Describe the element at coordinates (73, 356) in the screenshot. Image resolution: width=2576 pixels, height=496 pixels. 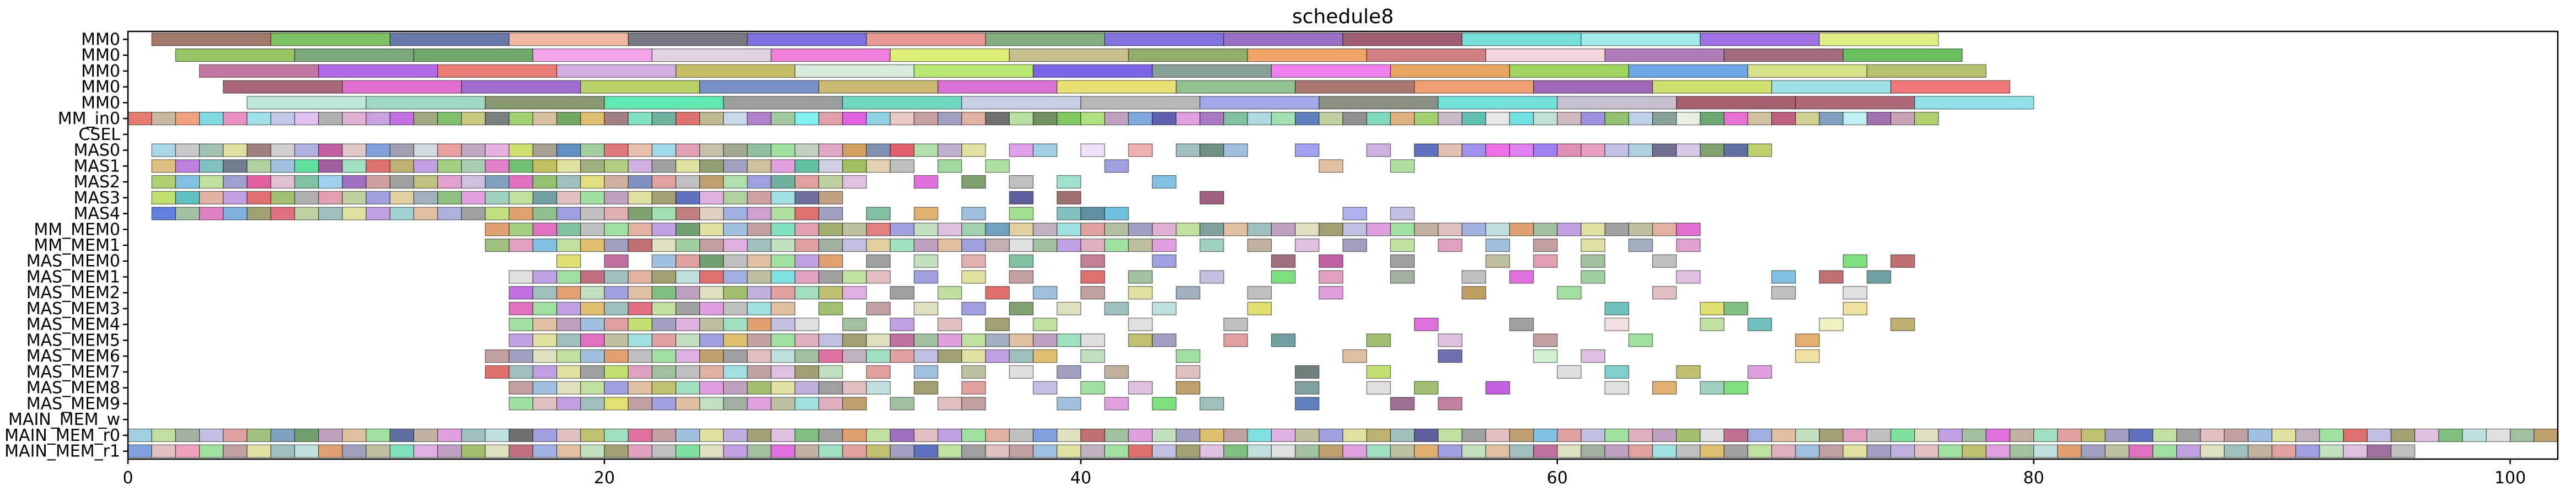
I see `y-tick-label: MAS_MEM6` at that location.